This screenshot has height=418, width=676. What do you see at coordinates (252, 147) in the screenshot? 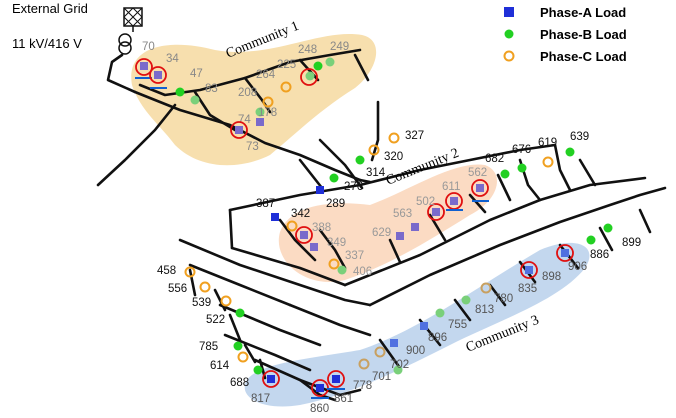
I see `node-label-73: 73` at bounding box center [252, 147].